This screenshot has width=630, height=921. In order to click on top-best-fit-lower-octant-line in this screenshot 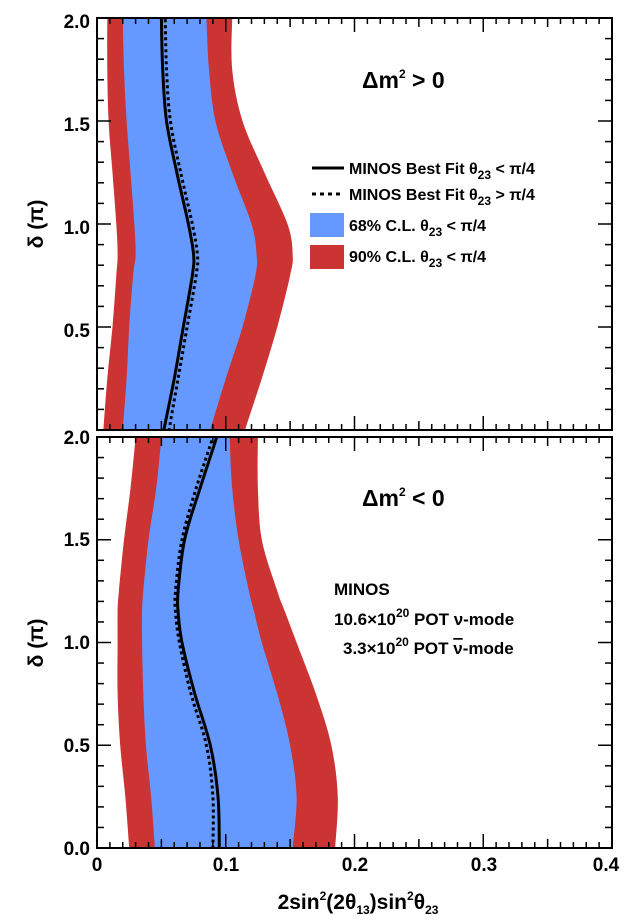, I will do `click(177, 224)`.